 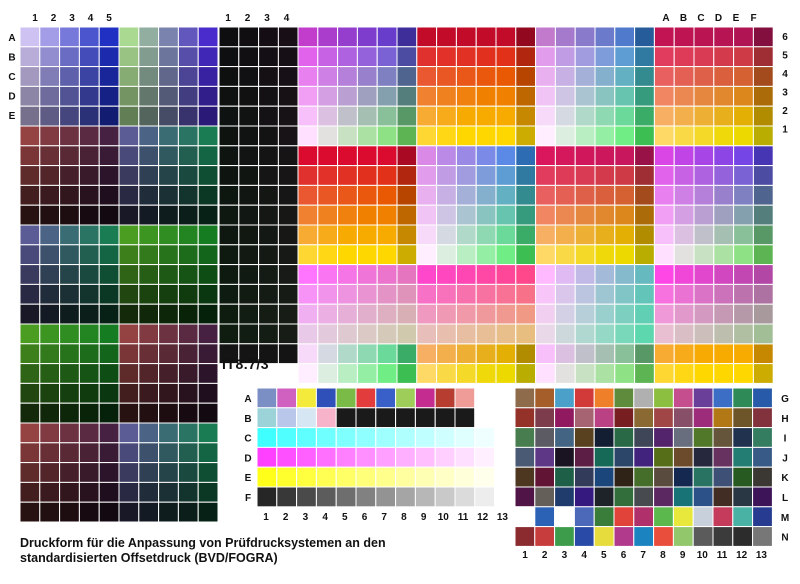 What do you see at coordinates (525, 555) in the screenshot?
I see `column-label: 1` at bounding box center [525, 555].